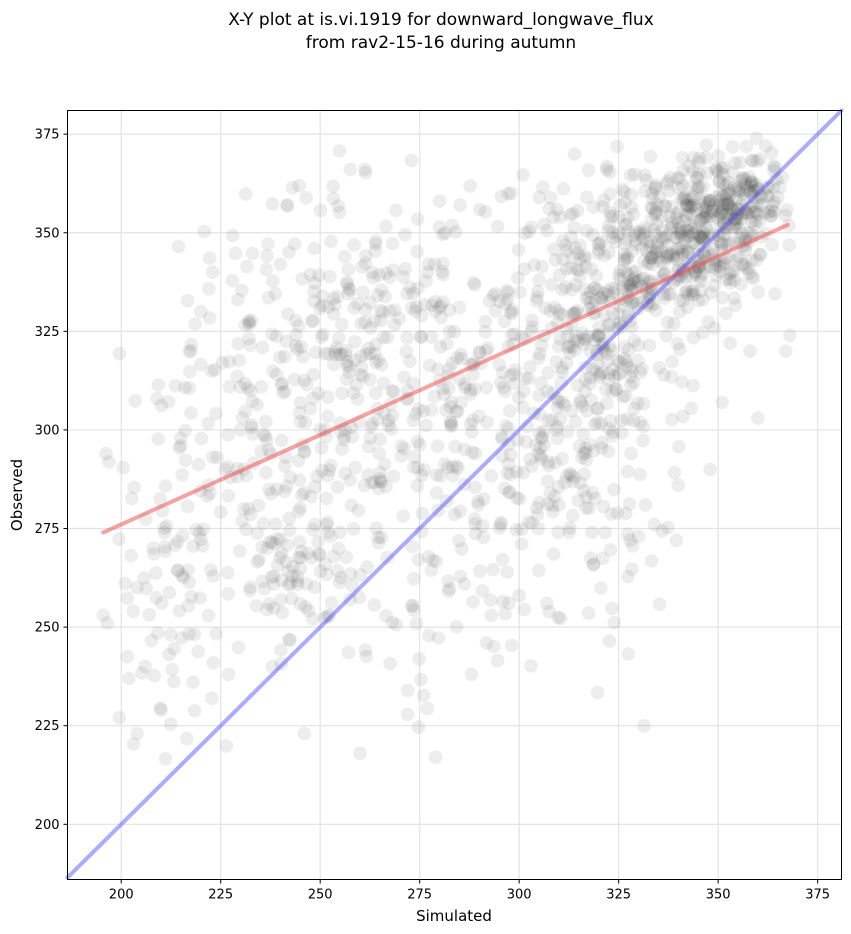 The width and height of the screenshot is (851, 934). Describe the element at coordinates (17, 495) in the screenshot. I see `y-axis-label: Observed` at that location.